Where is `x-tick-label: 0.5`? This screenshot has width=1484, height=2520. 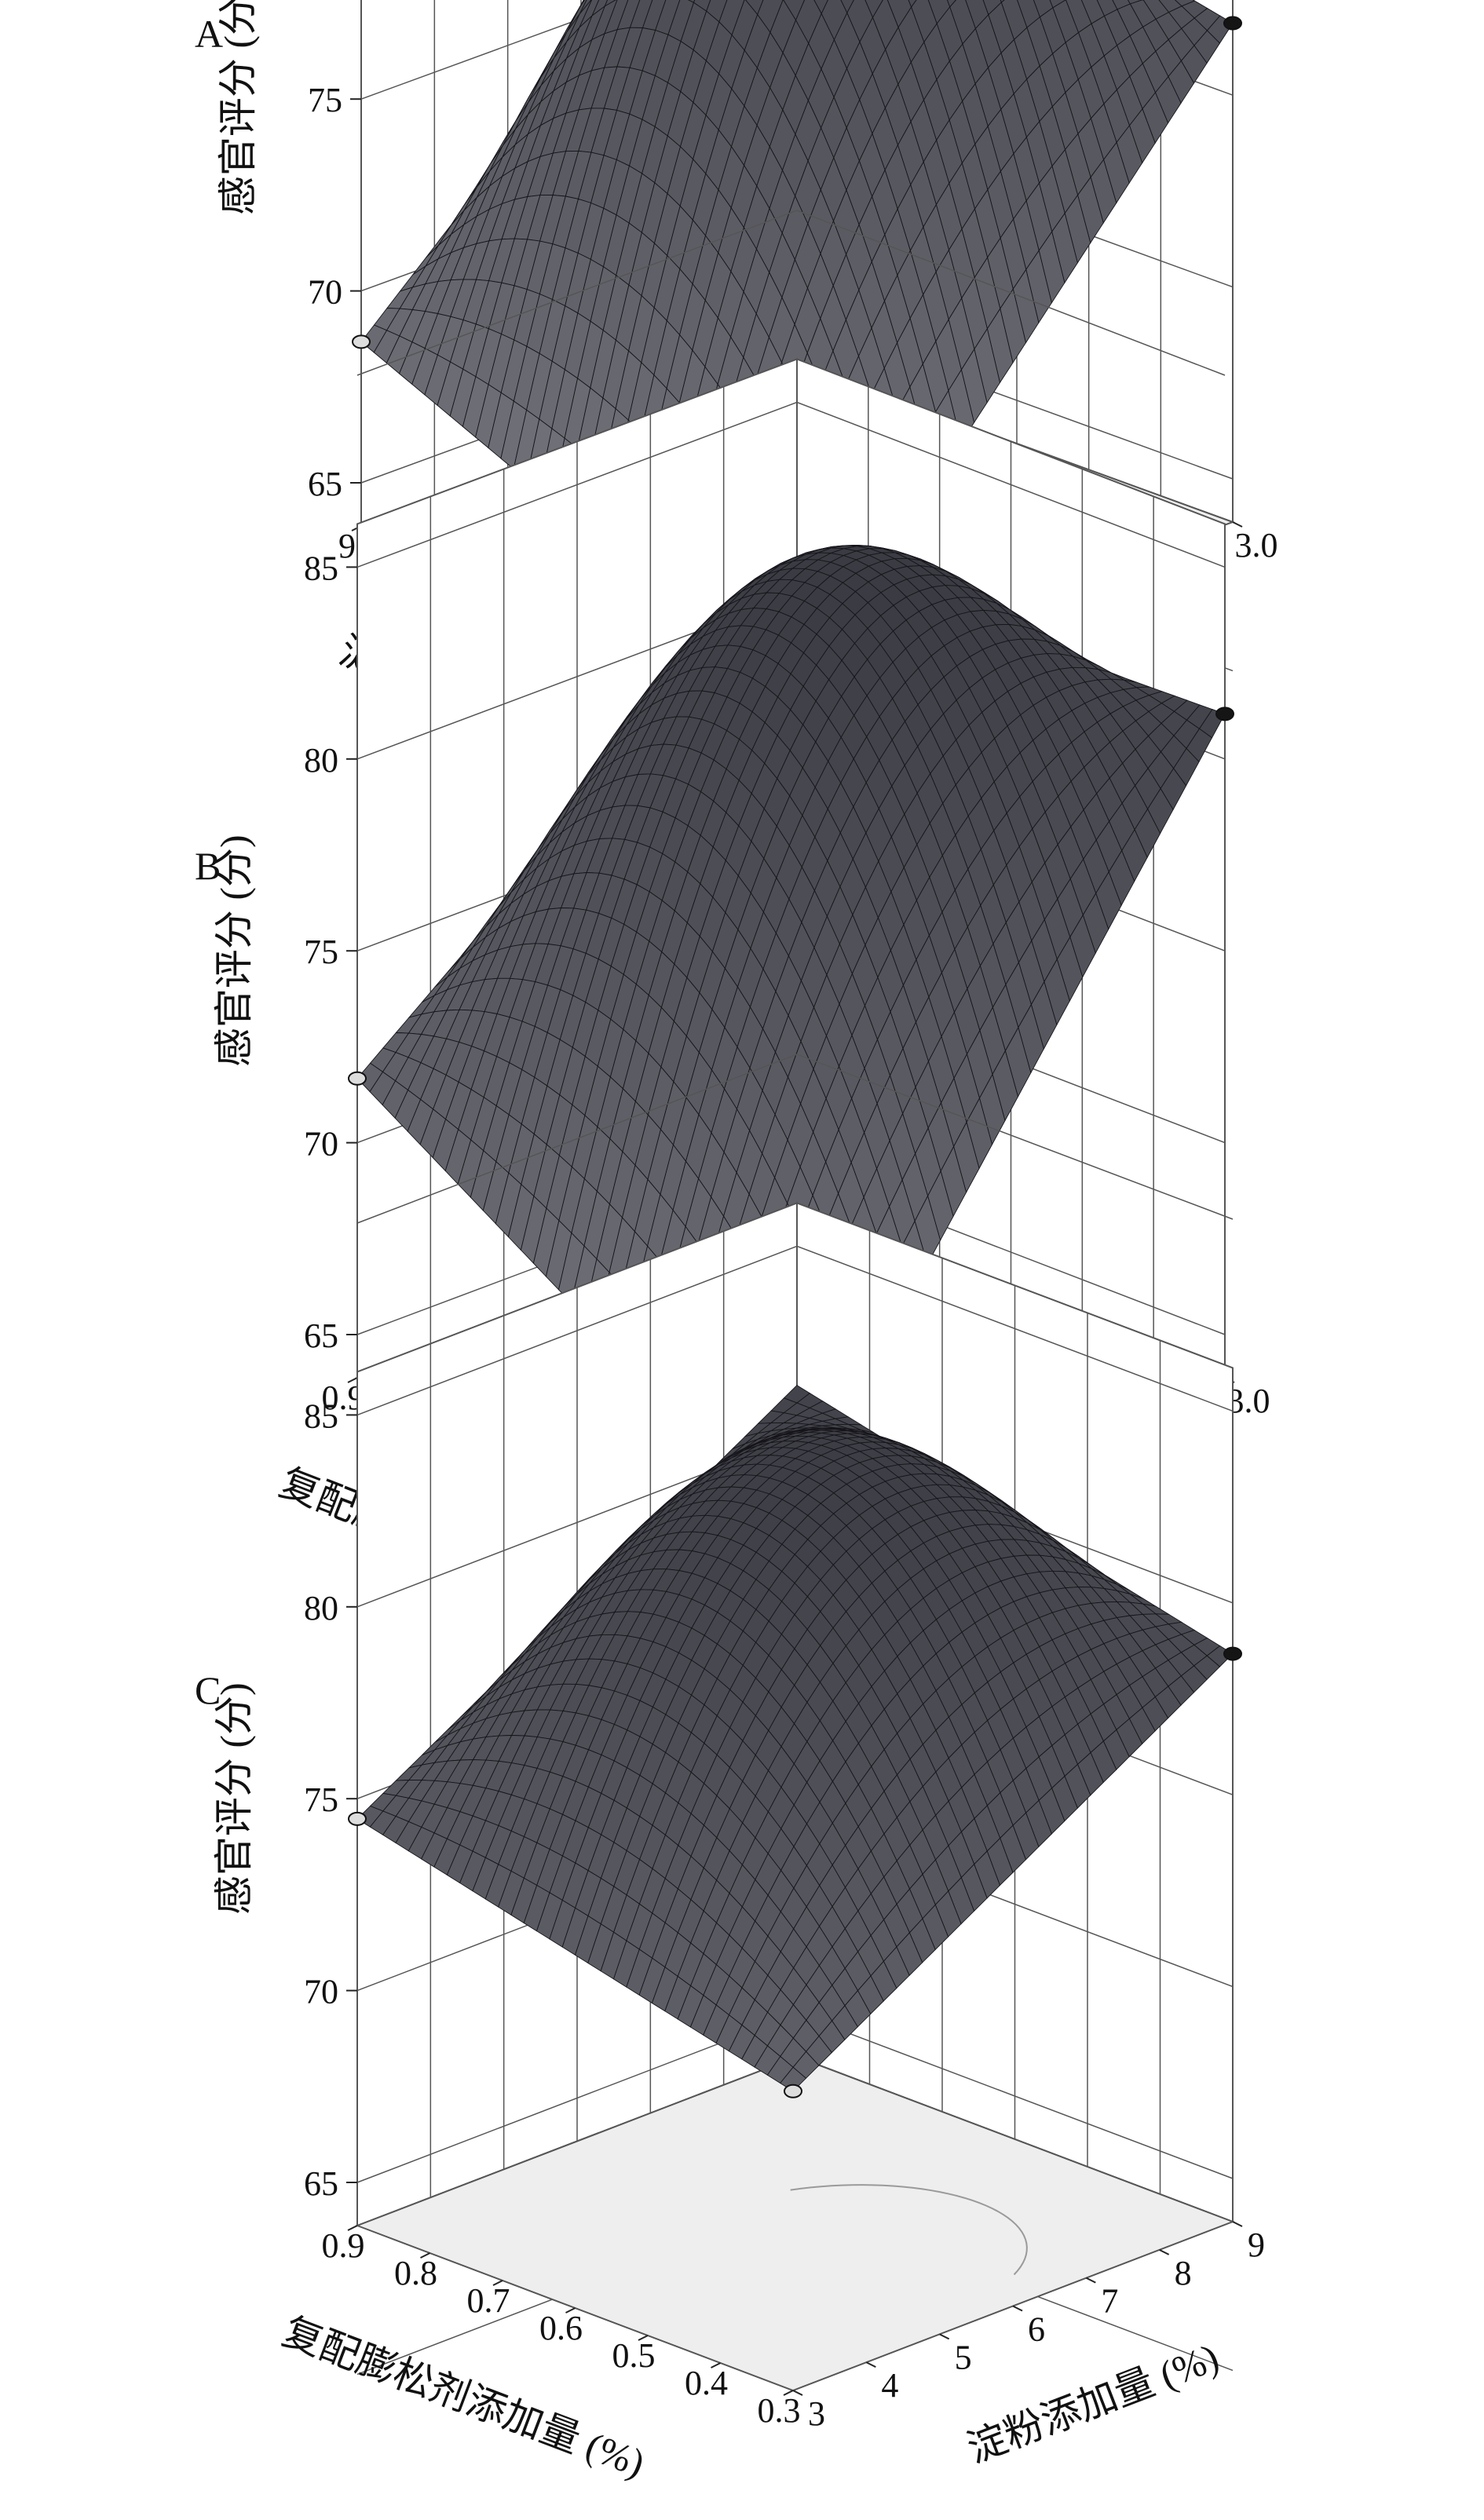
x-tick-label: 0.5 is located at coordinates (634, 2355).